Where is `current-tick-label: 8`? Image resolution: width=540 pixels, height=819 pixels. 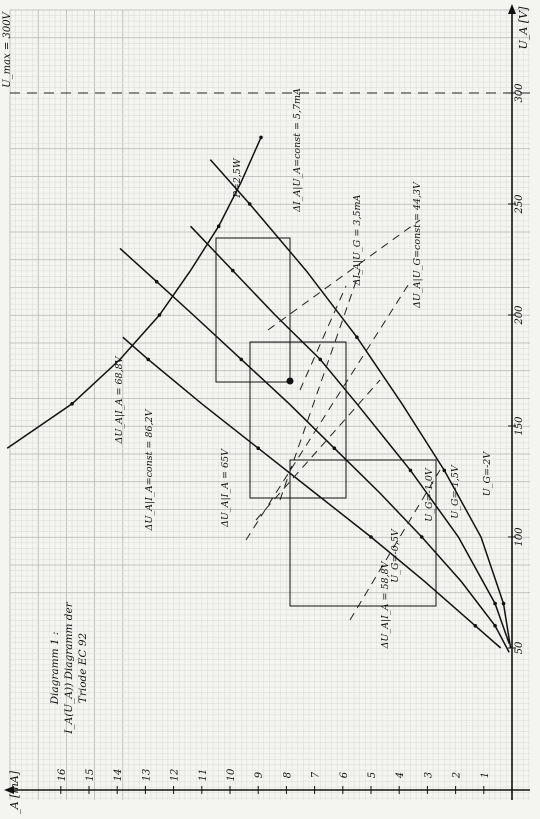 current-tick-label: 8 is located at coordinates (287, 775).